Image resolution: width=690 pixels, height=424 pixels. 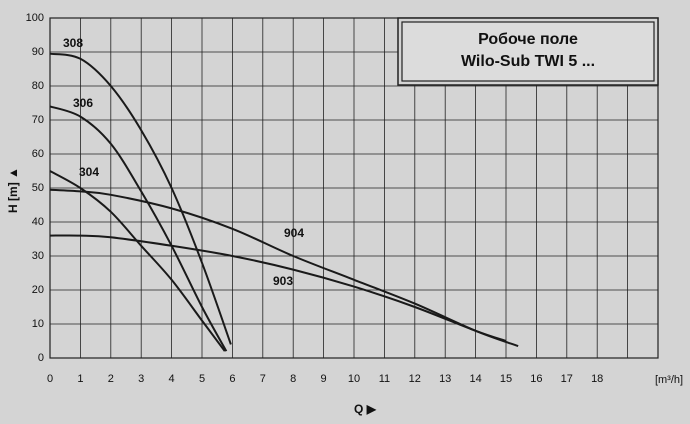 What do you see at coordinates (202, 379) in the screenshot?
I see `x-tick-label: 5` at bounding box center [202, 379].